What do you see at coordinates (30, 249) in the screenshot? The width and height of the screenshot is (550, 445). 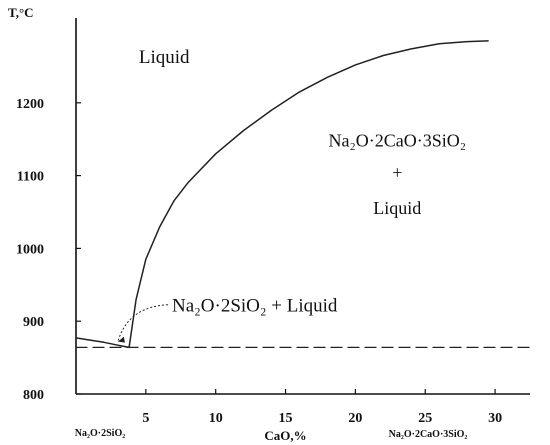 I see `y-tick-label-1000: 1000` at bounding box center [30, 249].